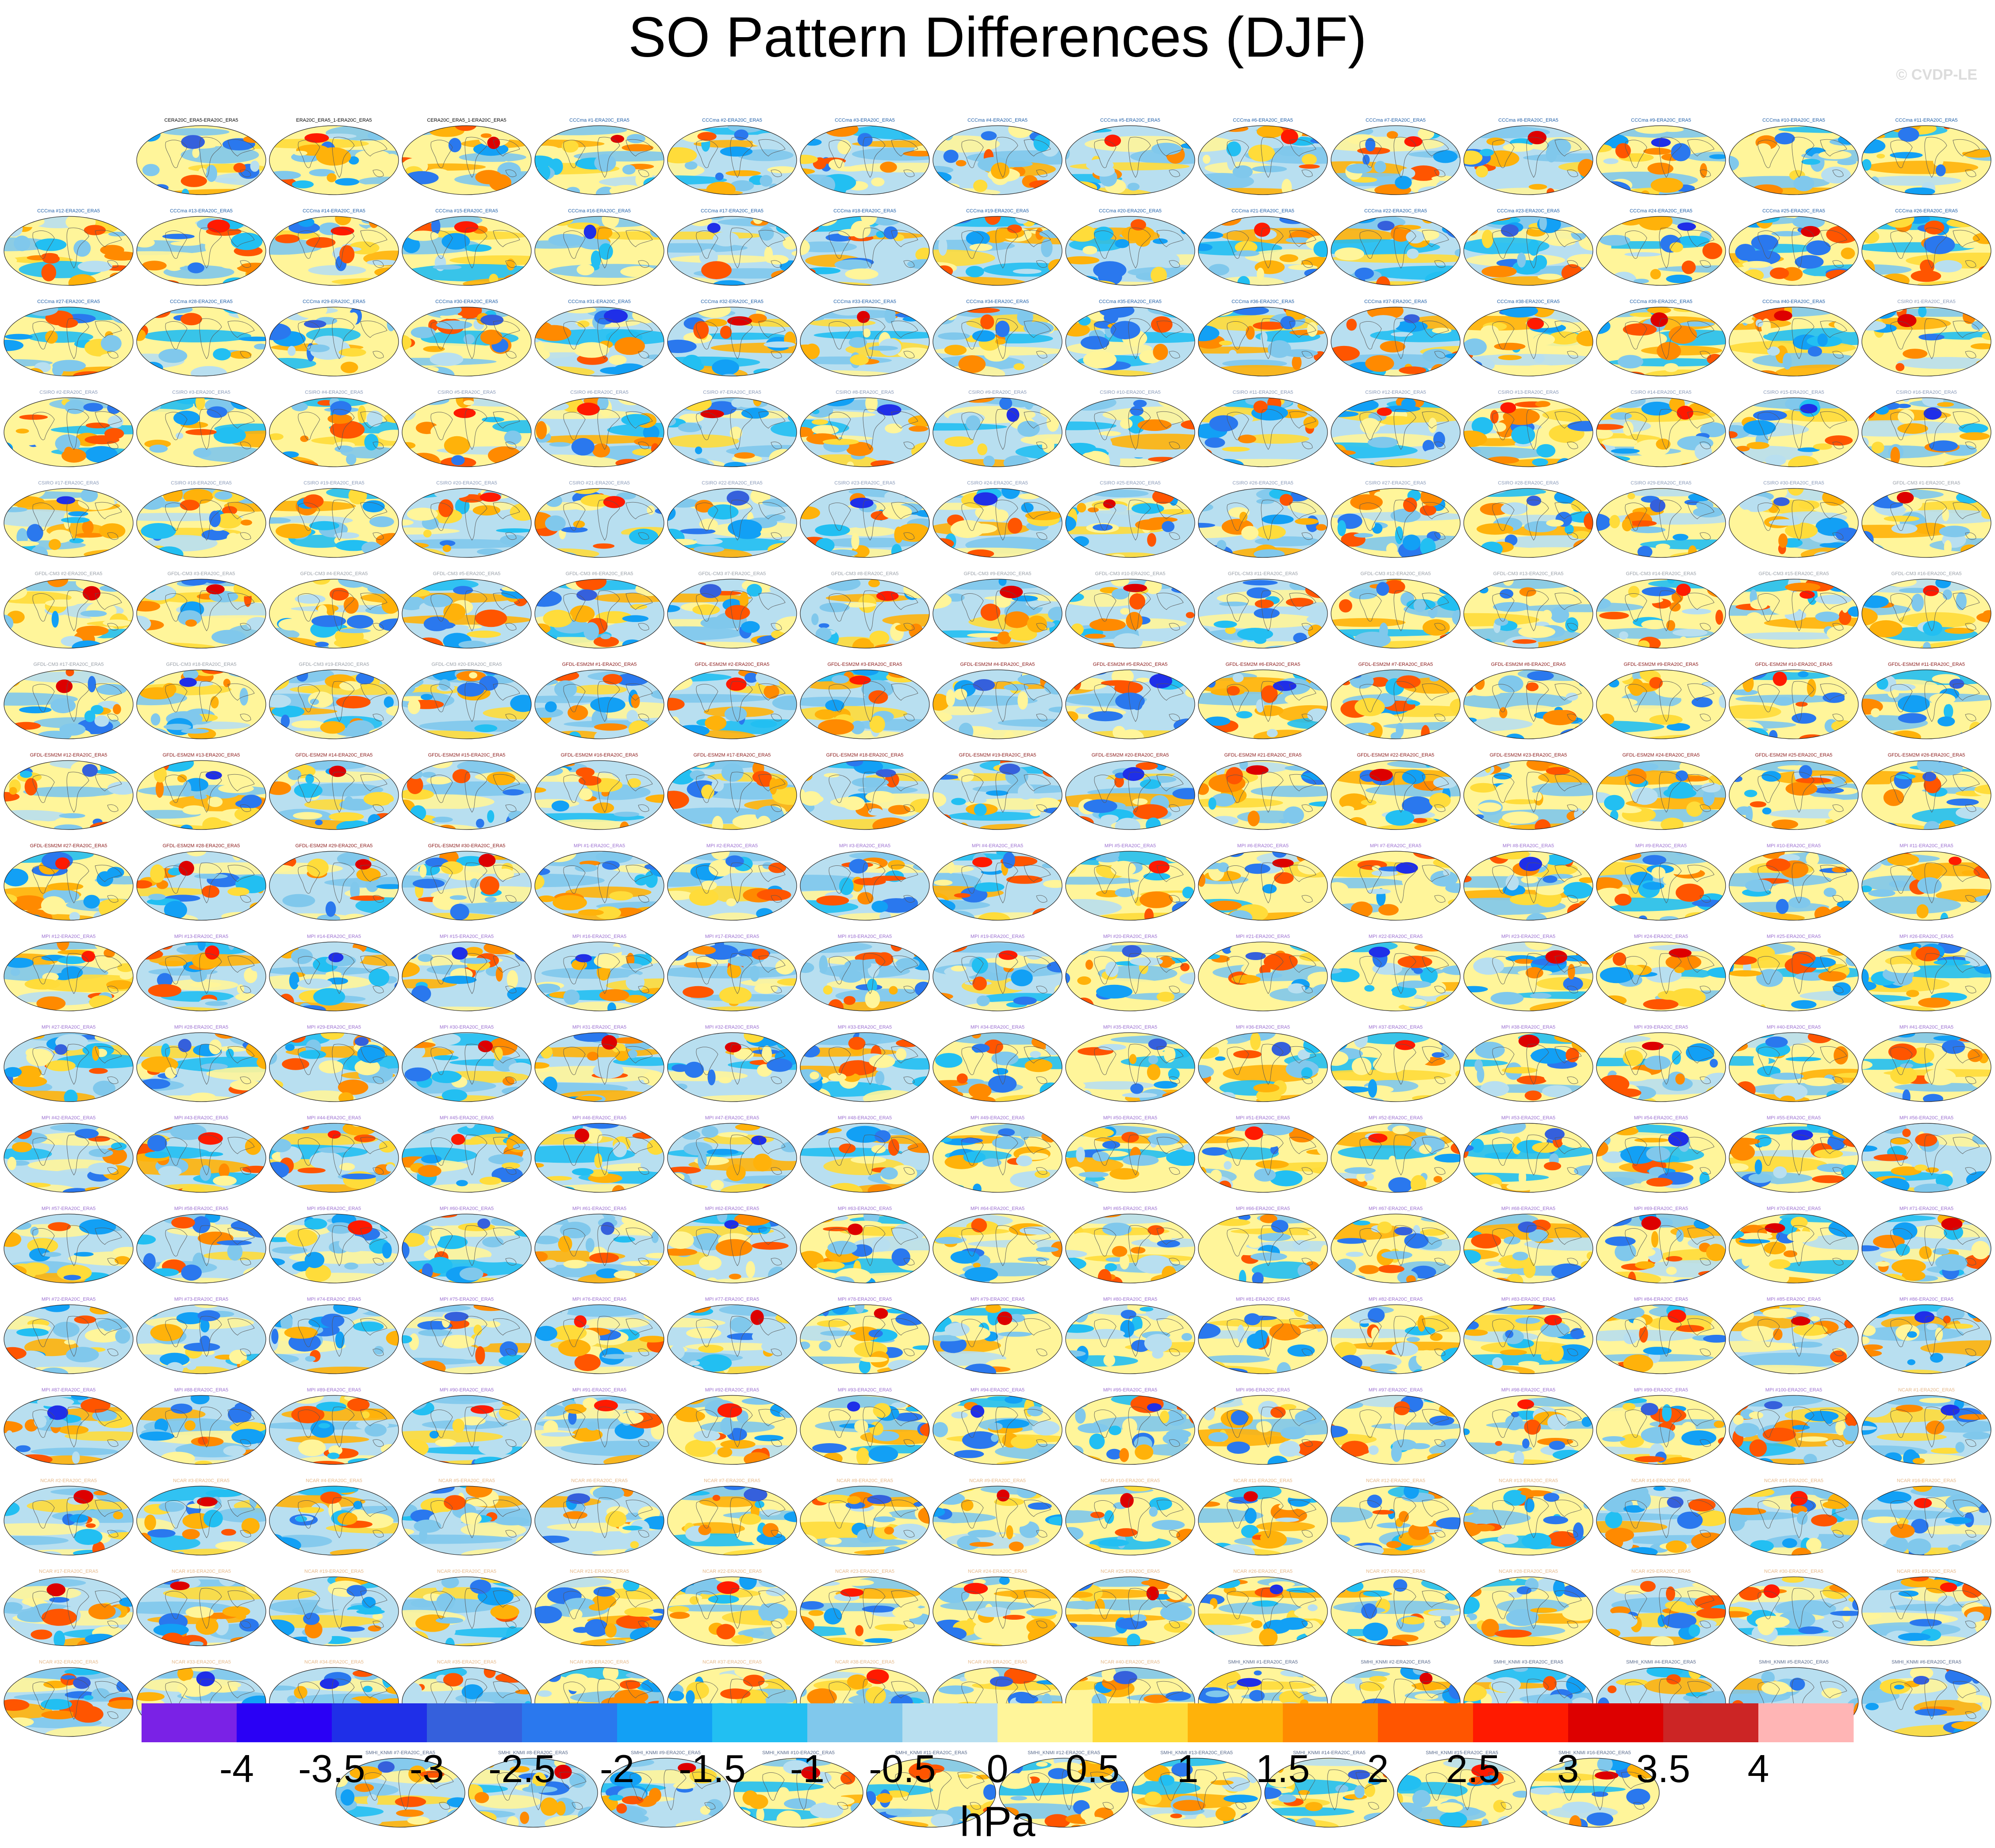 The height and width of the screenshot is (1848, 1995). What do you see at coordinates (1661, 937) in the screenshot?
I see `panel-title: MPI #24-ERA20C_ERA5` at bounding box center [1661, 937].